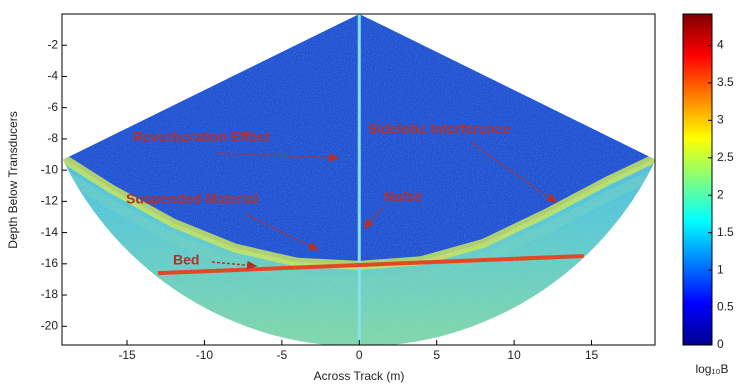  What do you see at coordinates (725, 307) in the screenshot?
I see `colorbar-tick-label: 0.5` at bounding box center [725, 307].